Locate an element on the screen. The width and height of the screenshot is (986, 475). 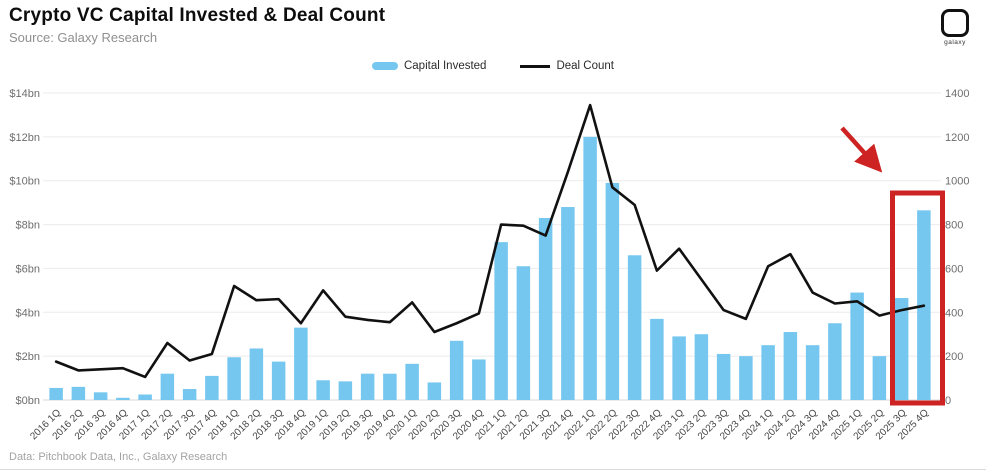
red-arrow-annotation is located at coordinates (861, 149).